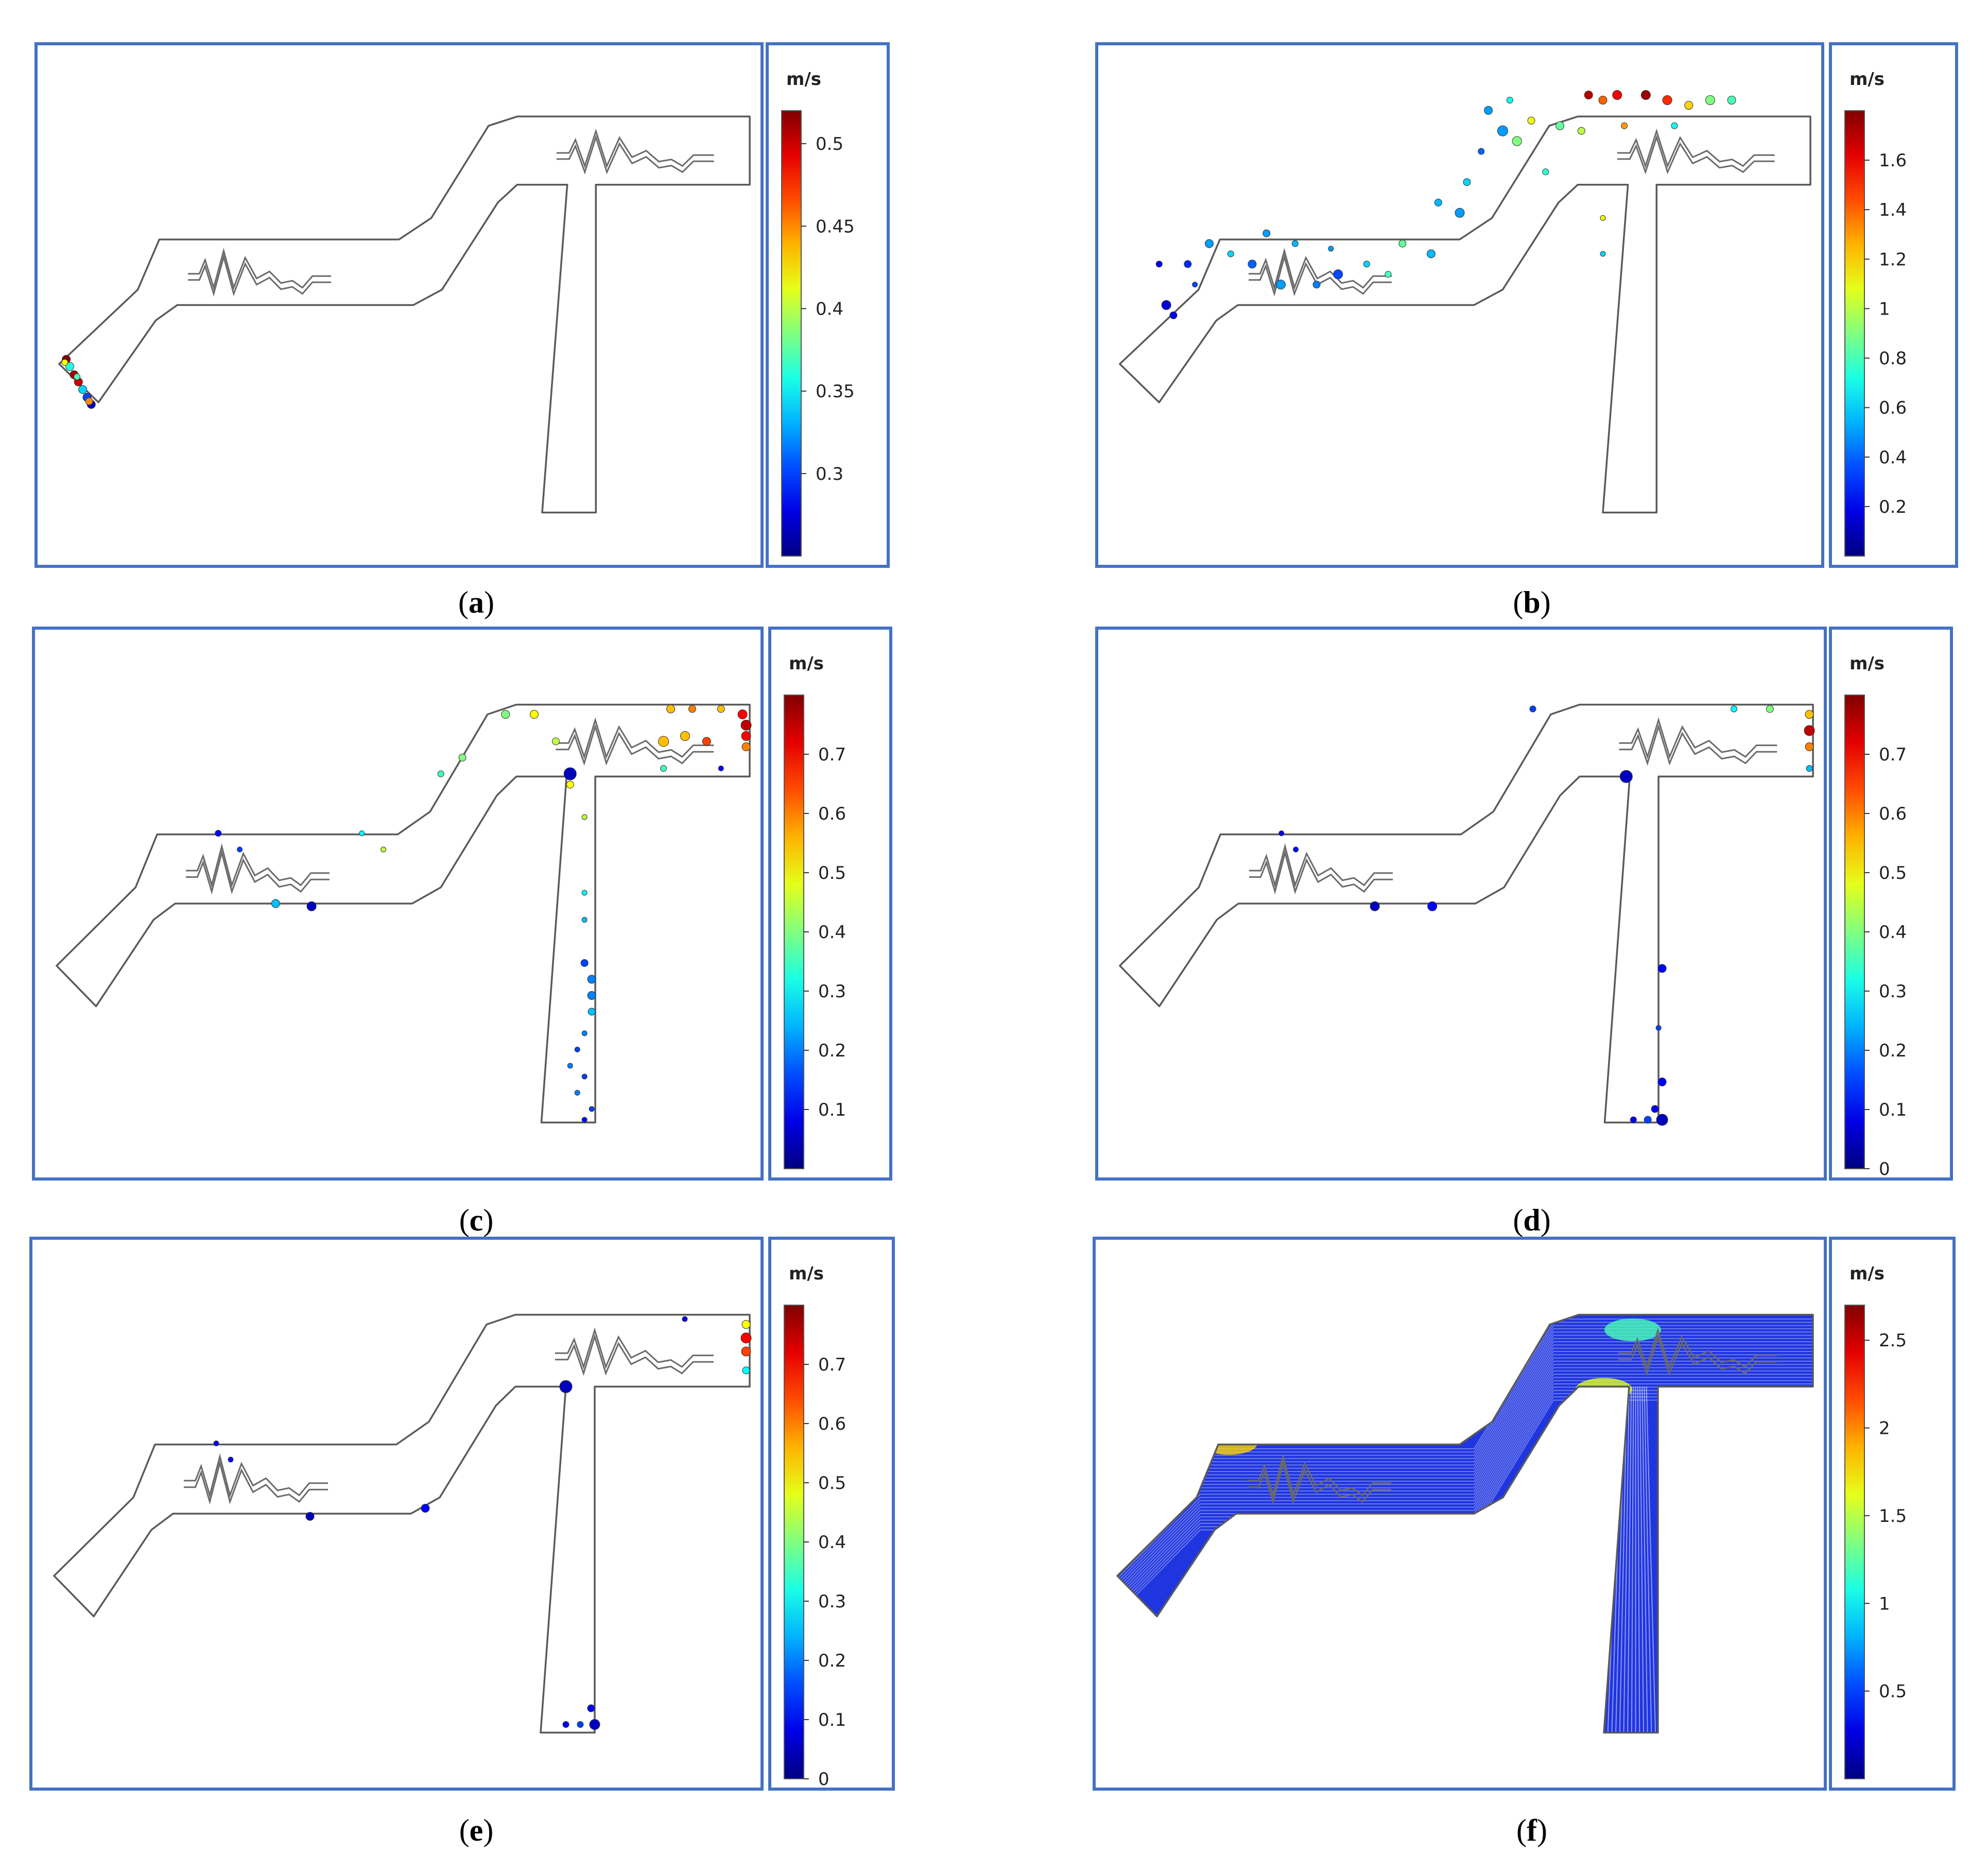  What do you see at coordinates (1893, 210) in the screenshot?
I see `colorbar-tick-label: 1.4` at bounding box center [1893, 210].